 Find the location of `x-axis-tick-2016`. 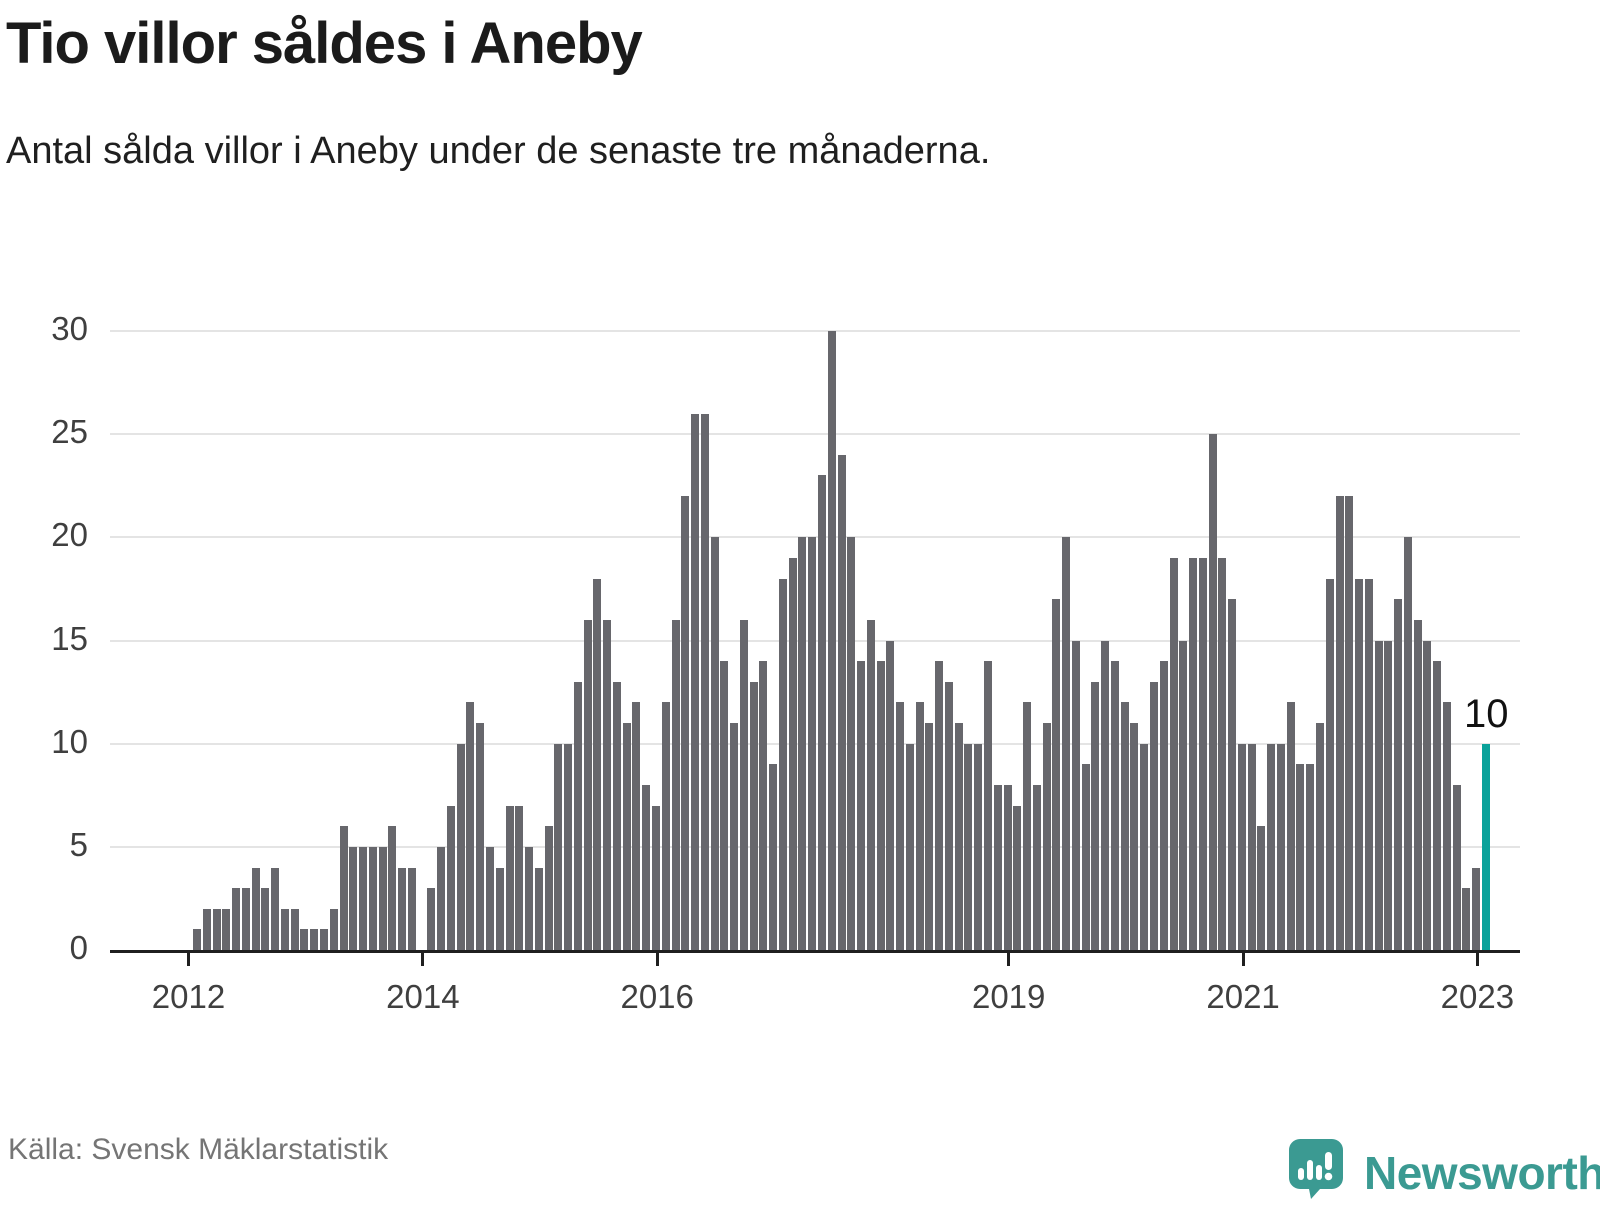

x-axis-tick-2016 is located at coordinates (657, 959).